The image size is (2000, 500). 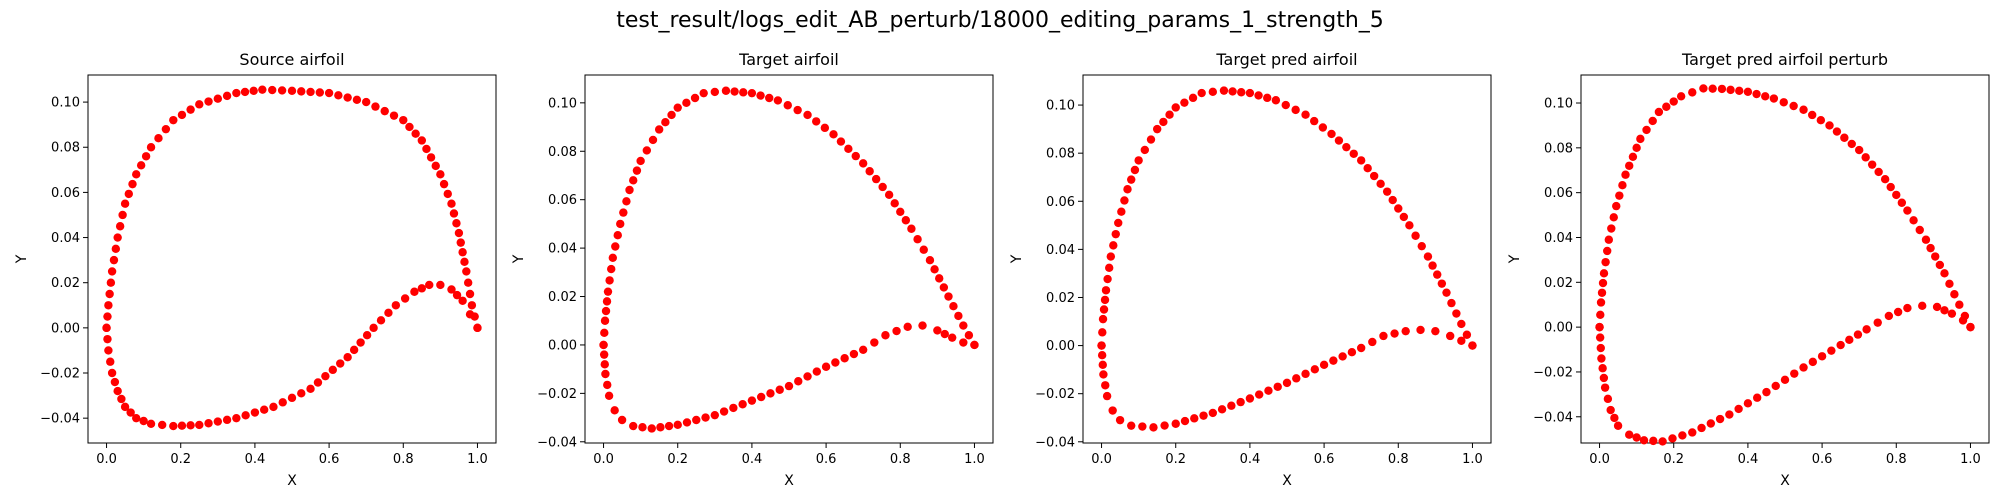 What do you see at coordinates (1017, 259) in the screenshot?
I see `y-axis-label: Y` at bounding box center [1017, 259].